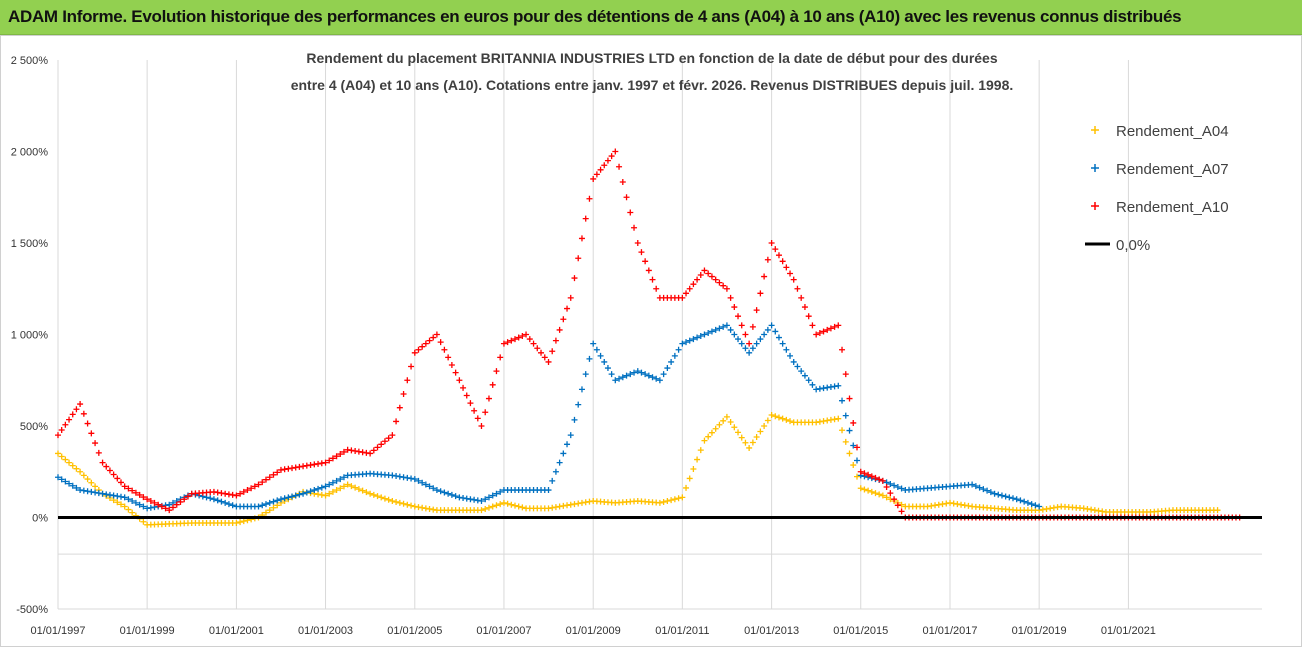 Image resolution: width=1302 pixels, height=647 pixels. Describe the element at coordinates (1172, 169) in the screenshot. I see `legend-label: Rendement_A07` at that location.